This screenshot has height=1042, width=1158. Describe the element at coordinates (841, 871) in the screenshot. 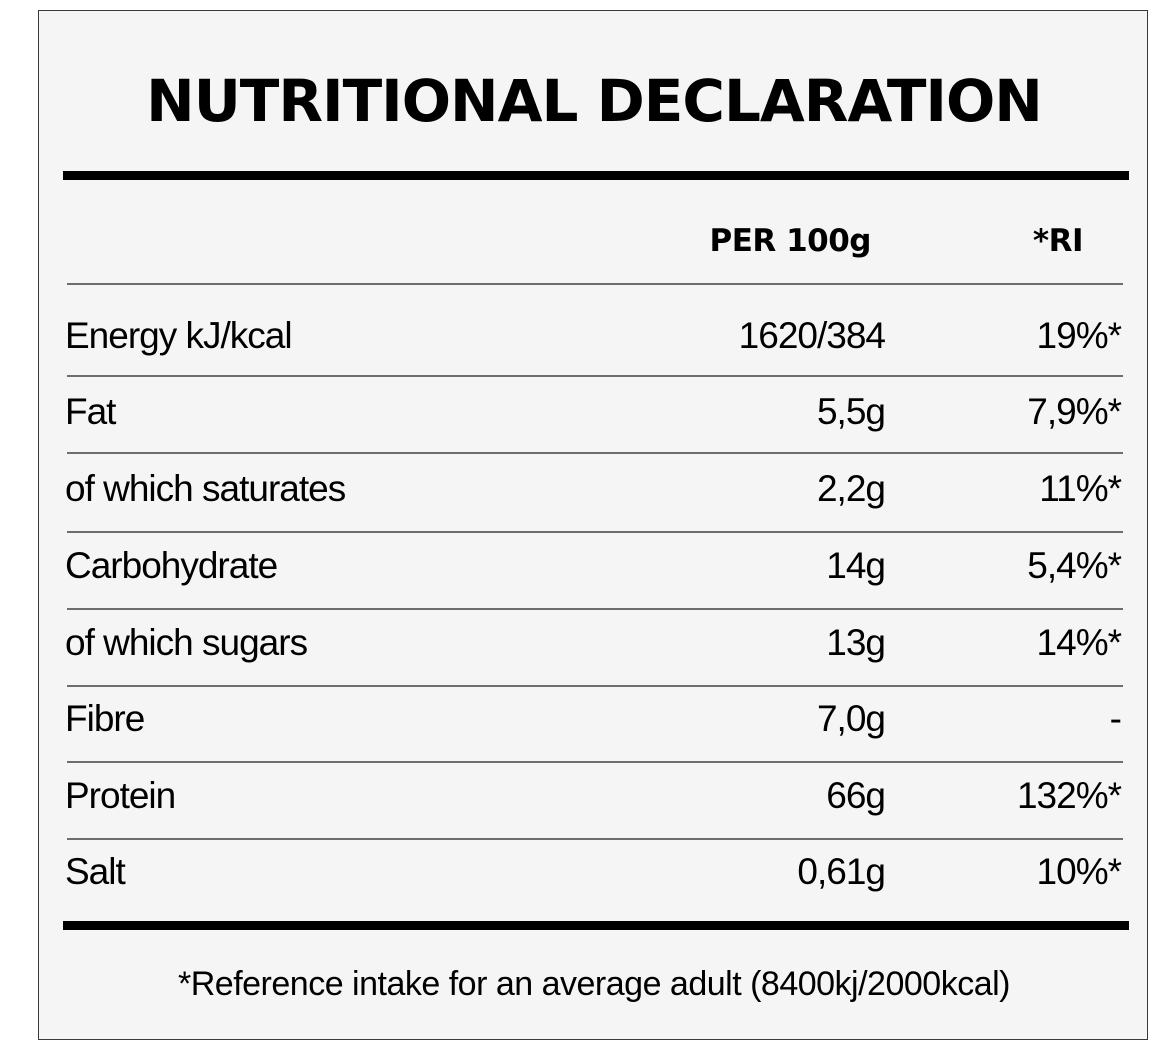

I see `nutrient-value: 0,61g` at that location.